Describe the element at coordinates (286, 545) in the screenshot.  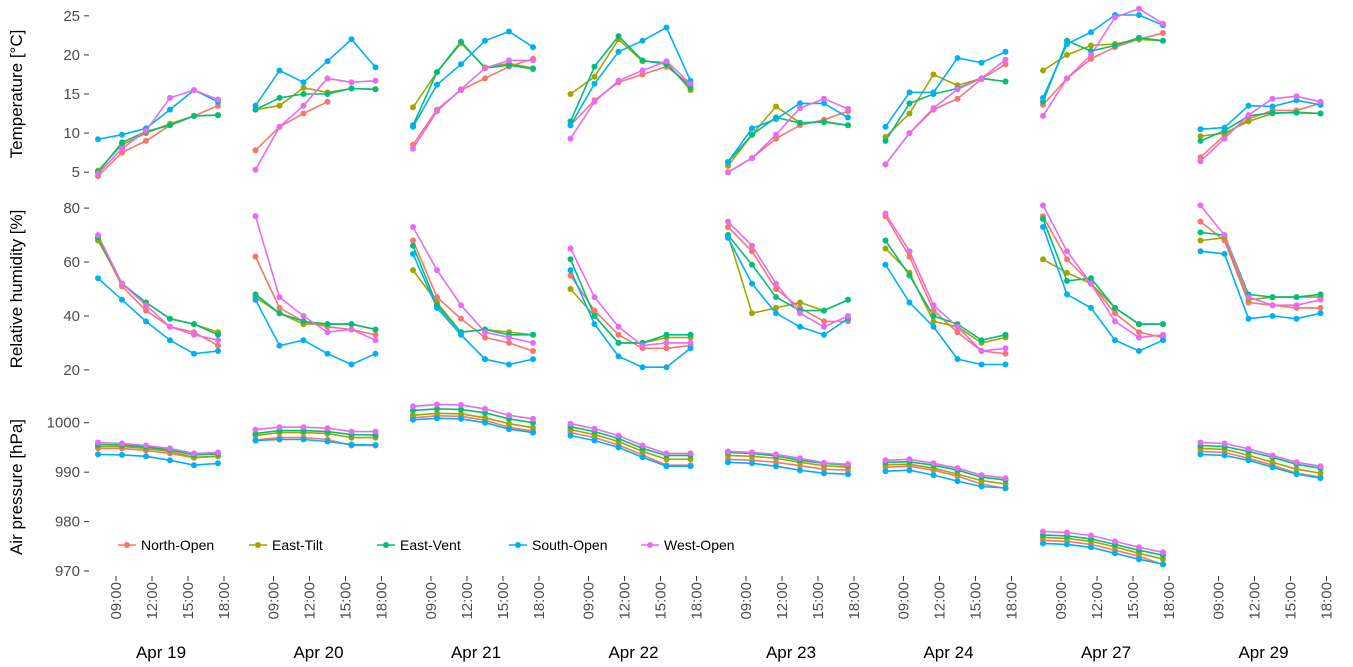
I see `legend-item-east-tilt: East-Tilt` at that location.